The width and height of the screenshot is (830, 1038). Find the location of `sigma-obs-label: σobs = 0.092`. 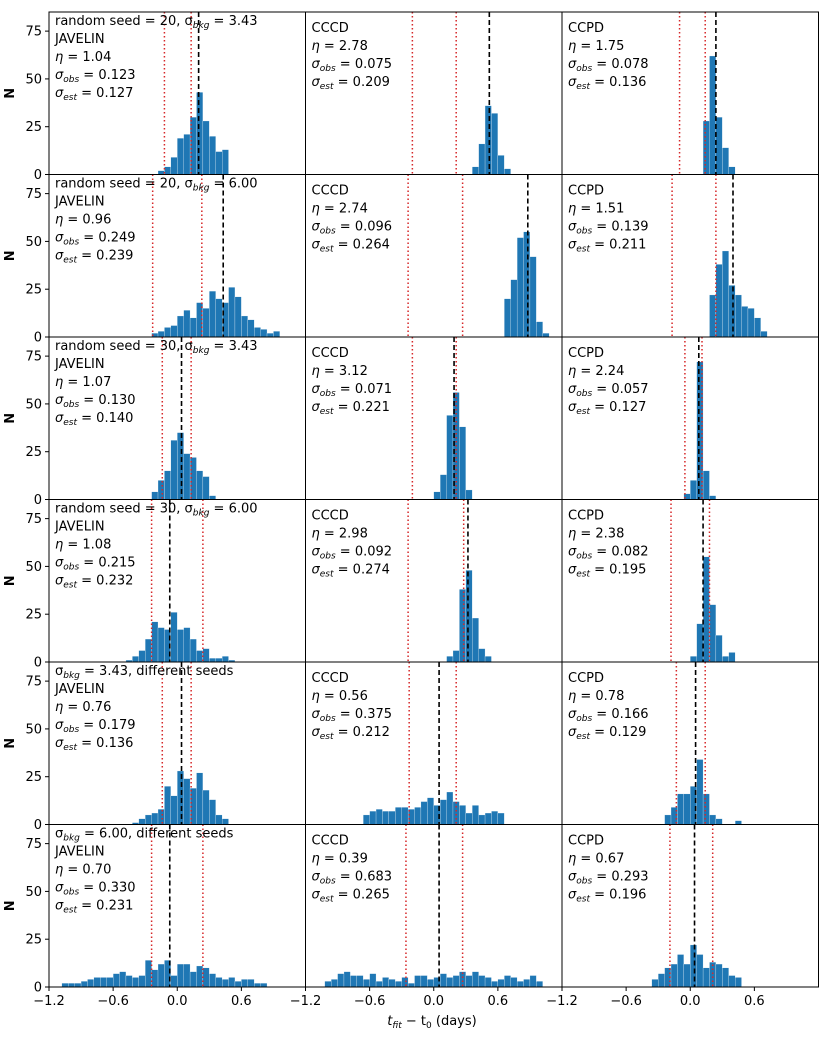

sigma-obs-label: σobs = 0.092 is located at coordinates (352, 553).